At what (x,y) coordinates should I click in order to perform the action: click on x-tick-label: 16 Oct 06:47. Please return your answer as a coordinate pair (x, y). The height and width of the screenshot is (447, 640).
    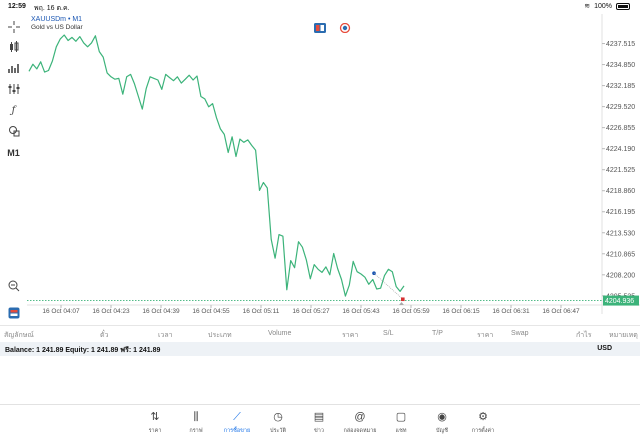
    Looking at the image, I should click on (561, 311).